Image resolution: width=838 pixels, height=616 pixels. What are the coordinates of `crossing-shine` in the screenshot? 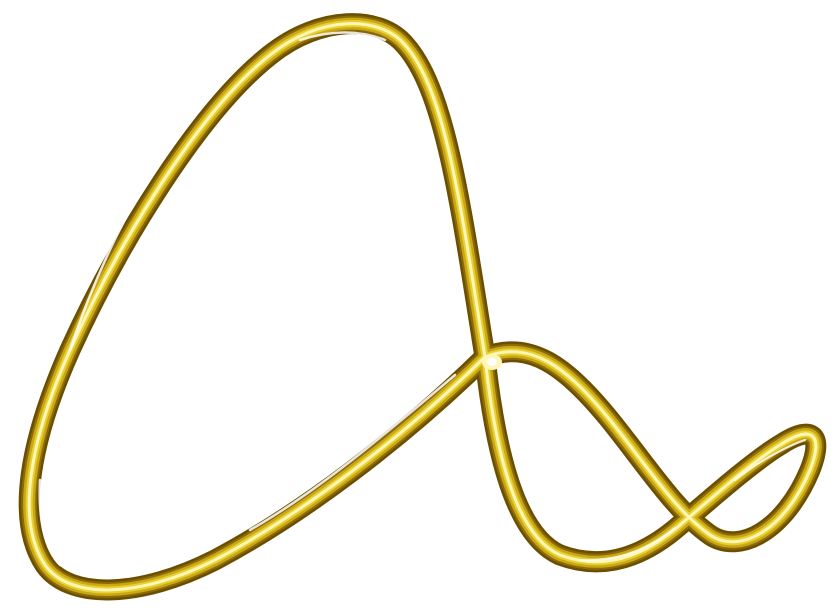 It's located at (492, 362).